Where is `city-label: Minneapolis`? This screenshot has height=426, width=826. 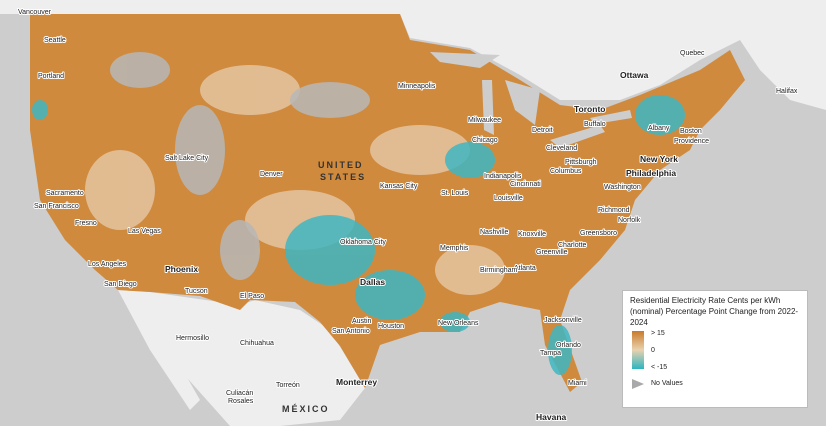 city-label: Minneapolis is located at coordinates (417, 86).